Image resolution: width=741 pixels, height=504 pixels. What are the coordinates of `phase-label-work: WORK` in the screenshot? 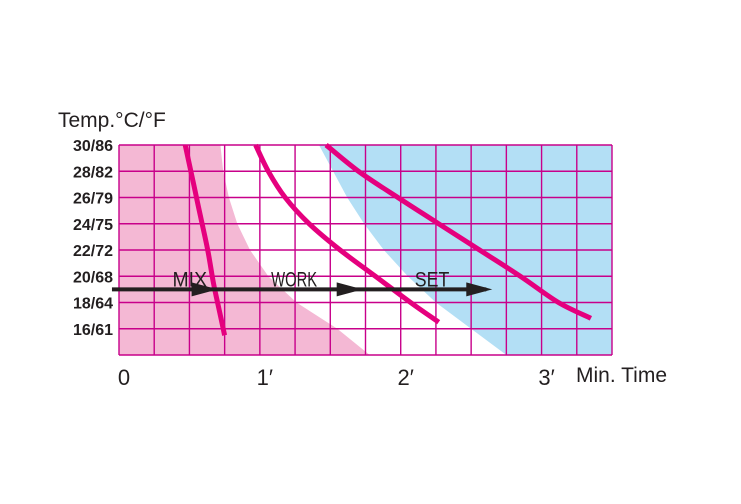 It's located at (294, 279).